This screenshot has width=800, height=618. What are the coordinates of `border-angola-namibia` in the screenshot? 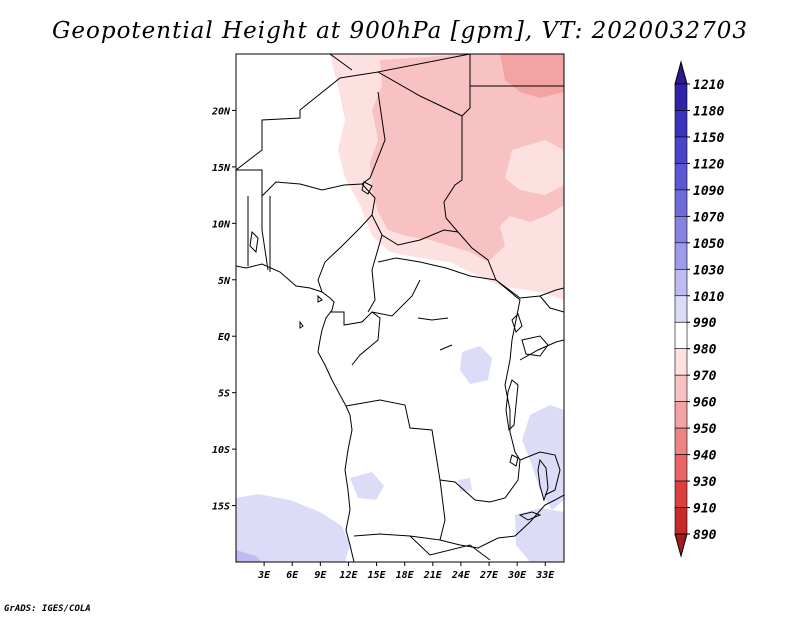 It's located at (399, 510).